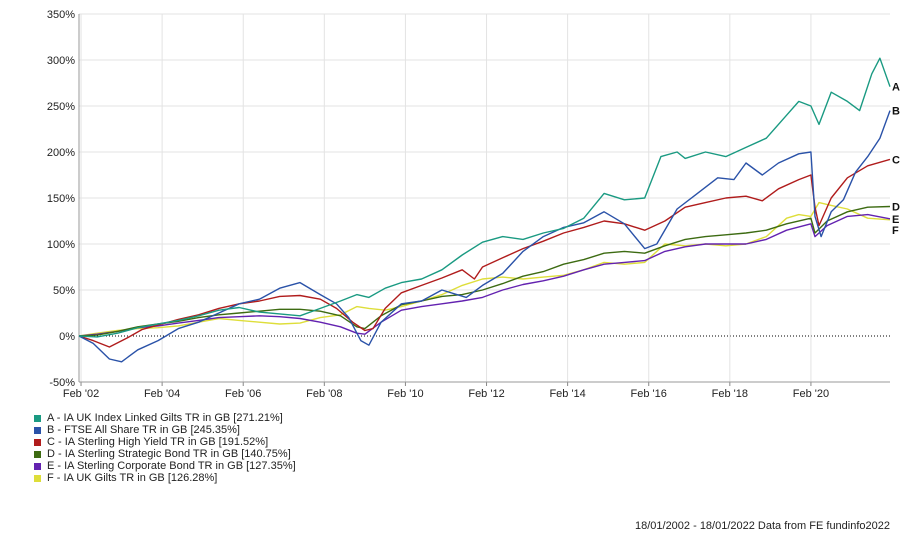 This screenshot has height=535, width=900. Describe the element at coordinates (243, 394) in the screenshot. I see `x-tick-label: Feb '06` at that location.